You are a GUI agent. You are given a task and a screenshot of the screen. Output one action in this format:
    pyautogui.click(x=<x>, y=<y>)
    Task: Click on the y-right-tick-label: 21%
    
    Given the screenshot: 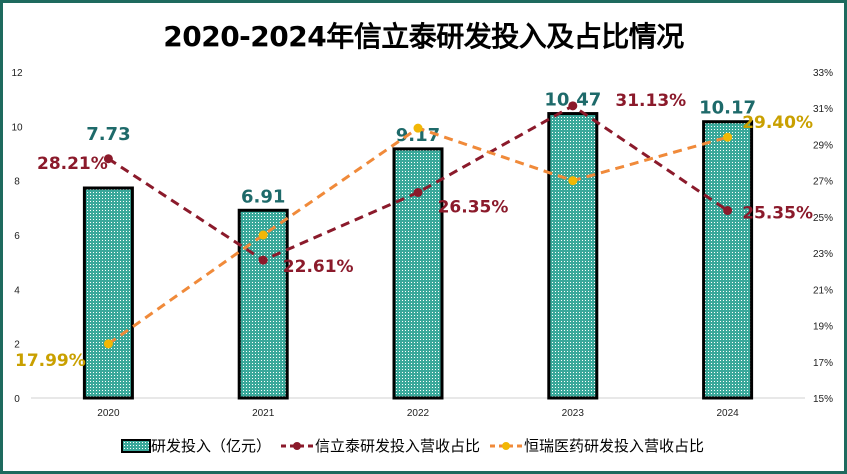 What is the action you would take?
    pyautogui.click(x=823, y=290)
    